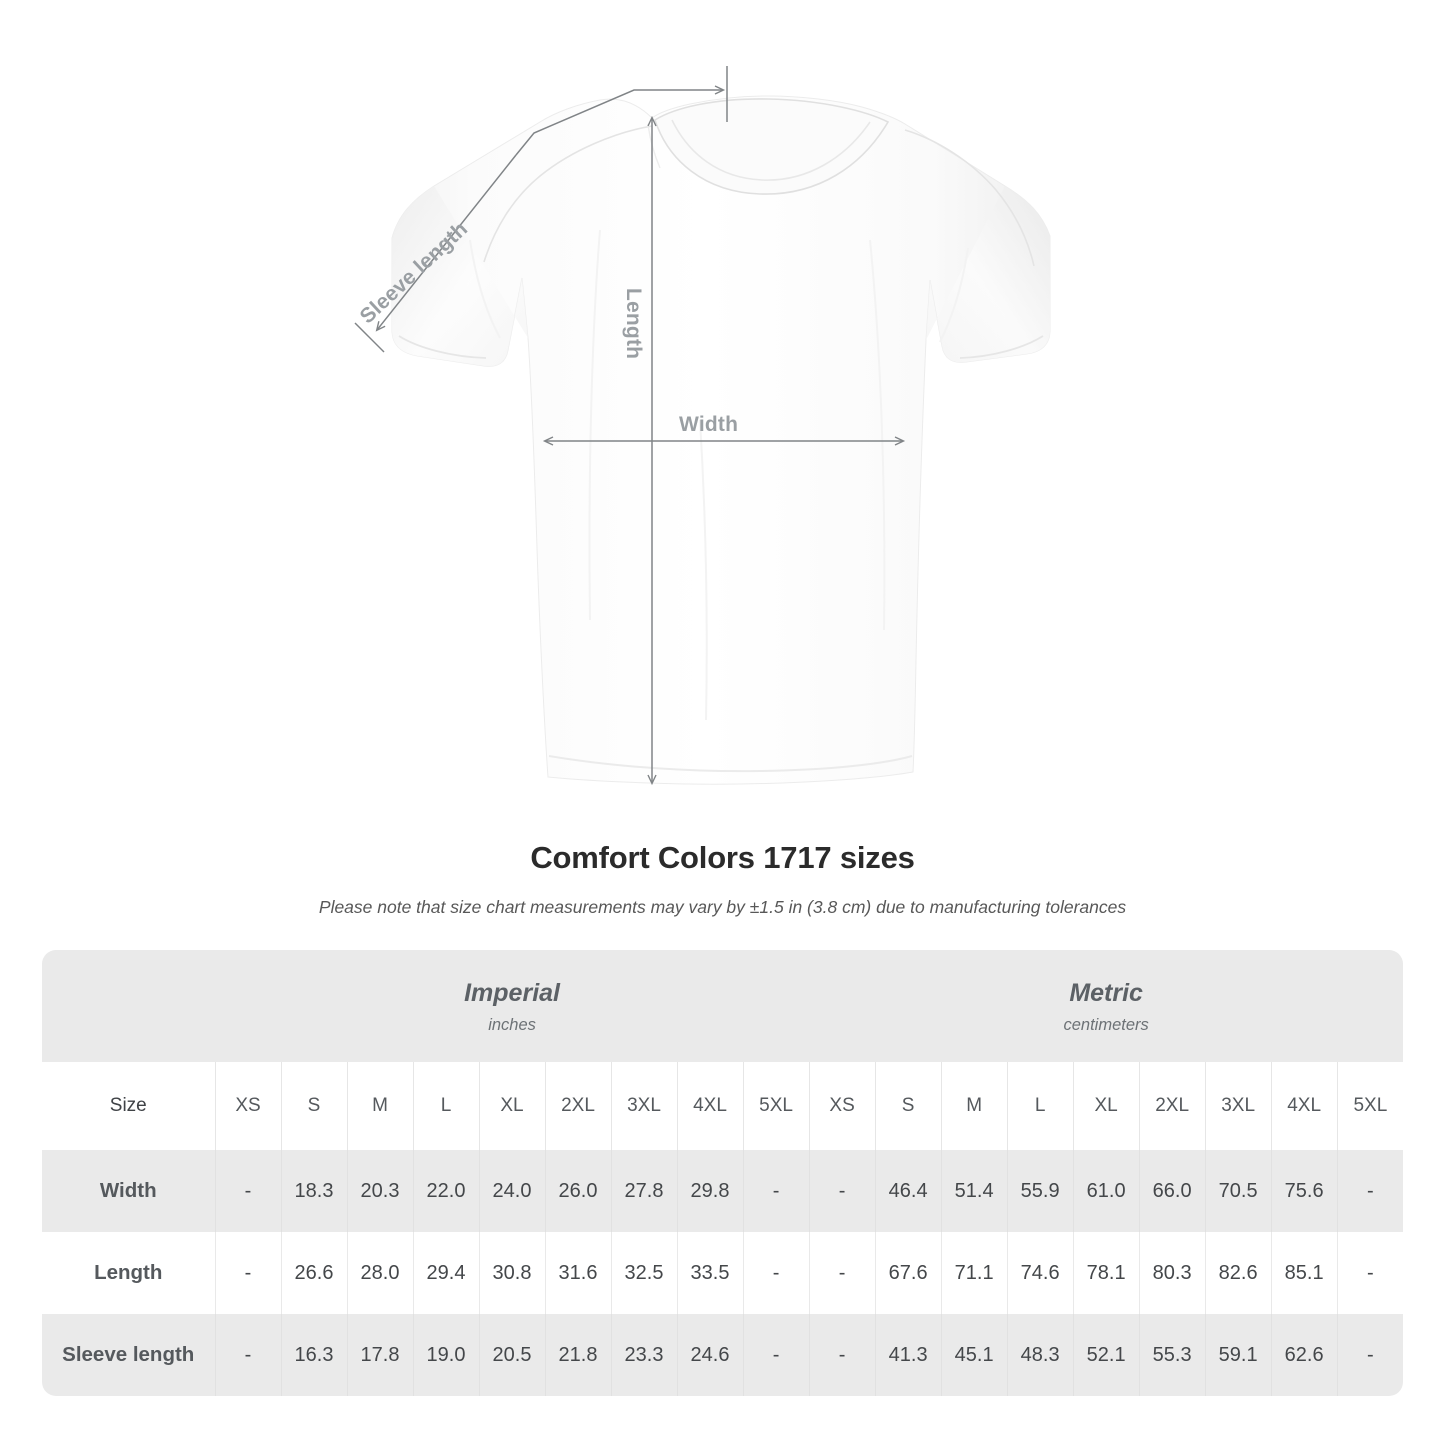 The image size is (1445, 1445). What do you see at coordinates (379, 1191) in the screenshot?
I see `cell-width-m-in: 20.3` at bounding box center [379, 1191].